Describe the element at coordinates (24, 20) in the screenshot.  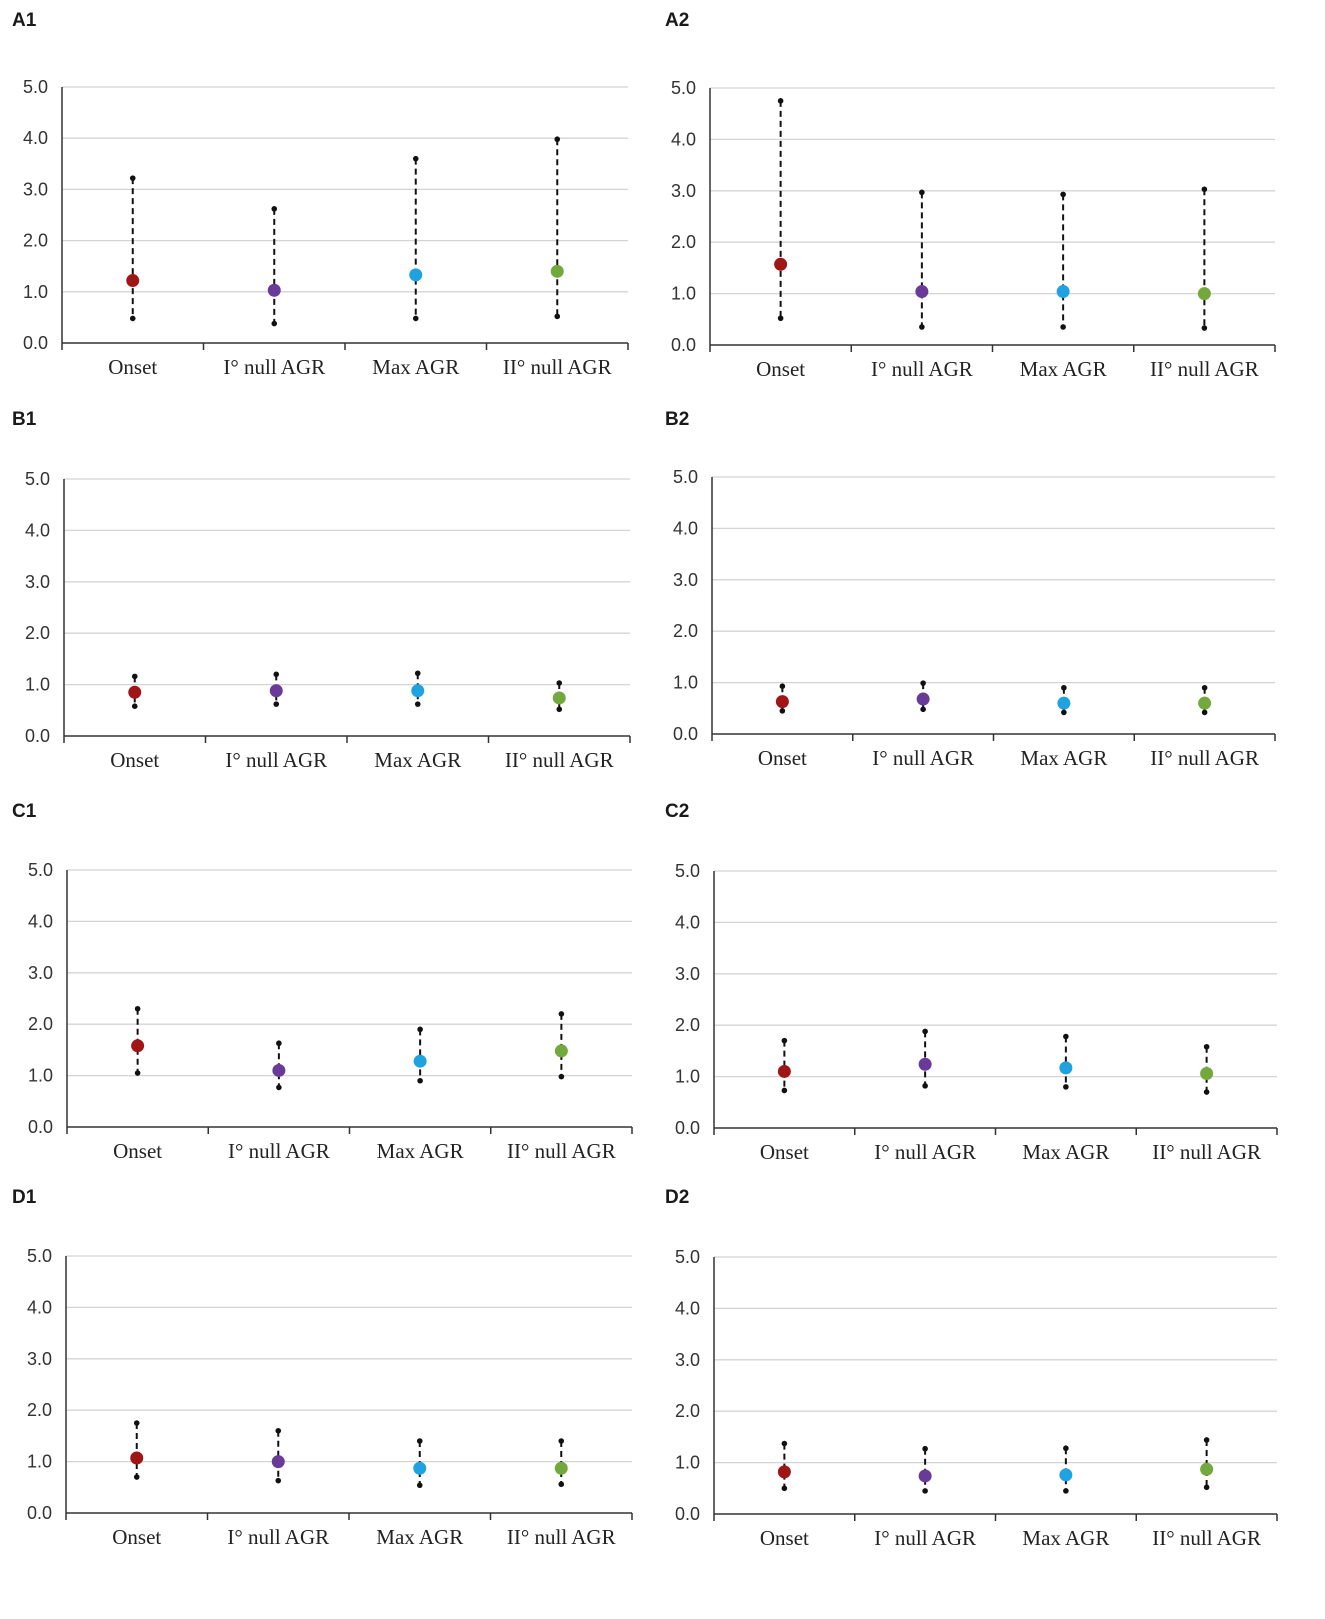
I see `panel-label-a1: A1` at that location.